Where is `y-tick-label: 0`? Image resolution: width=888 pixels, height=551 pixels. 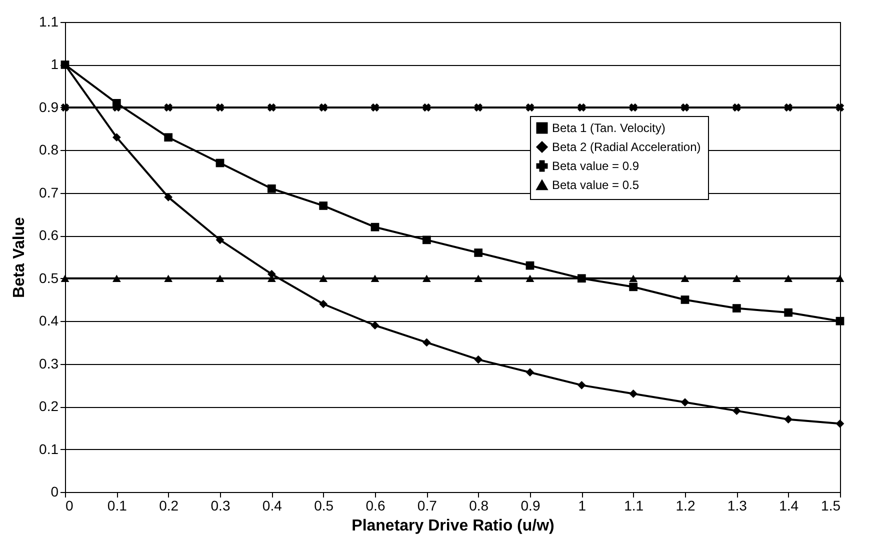
y-tick-label: 0 is located at coordinates (54, 492).